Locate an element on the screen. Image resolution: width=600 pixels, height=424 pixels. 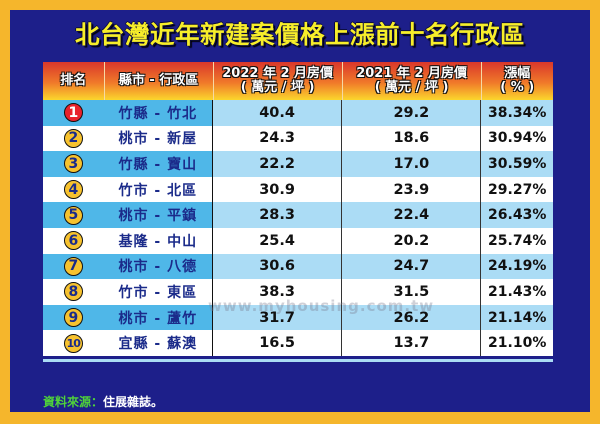
change-cell: 21.43% is located at coordinates (517, 292).